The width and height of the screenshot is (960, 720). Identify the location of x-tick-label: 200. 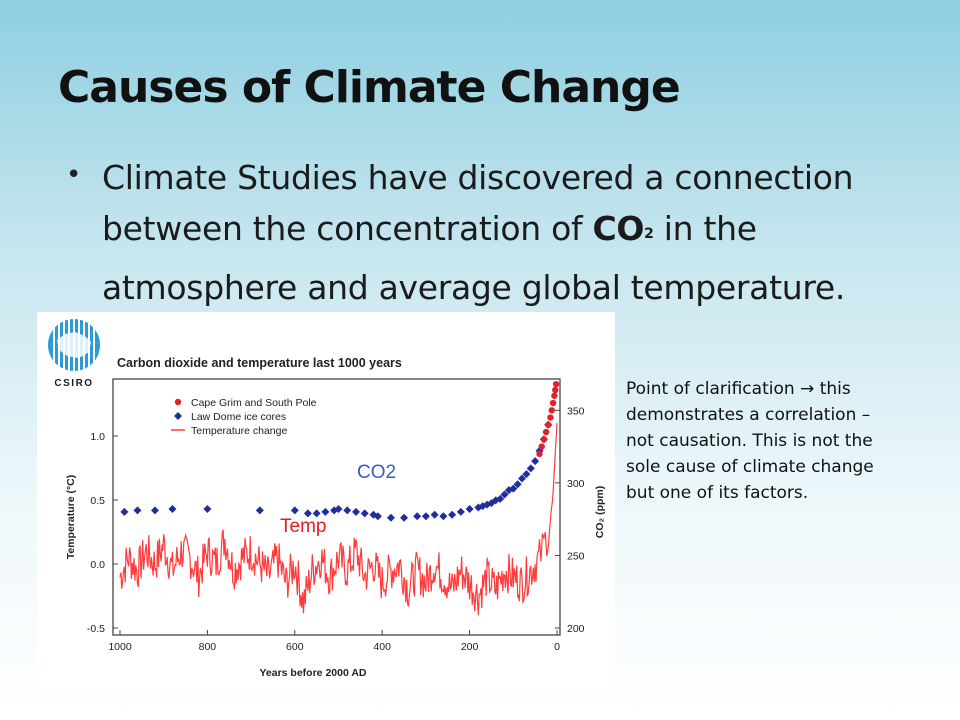
(470, 647).